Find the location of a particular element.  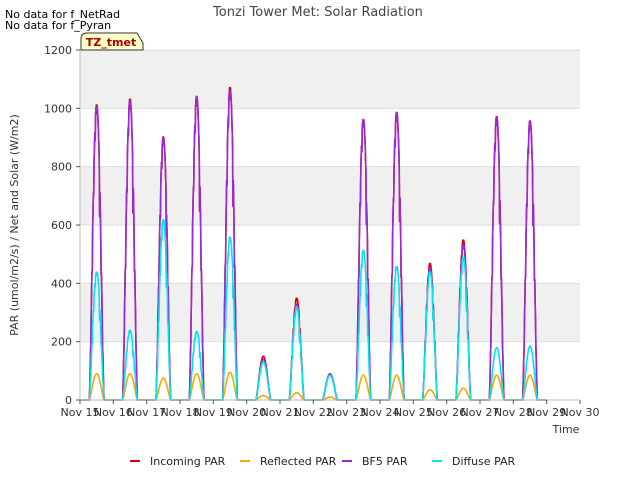

site-badge-shape is located at coordinates (112, 41).